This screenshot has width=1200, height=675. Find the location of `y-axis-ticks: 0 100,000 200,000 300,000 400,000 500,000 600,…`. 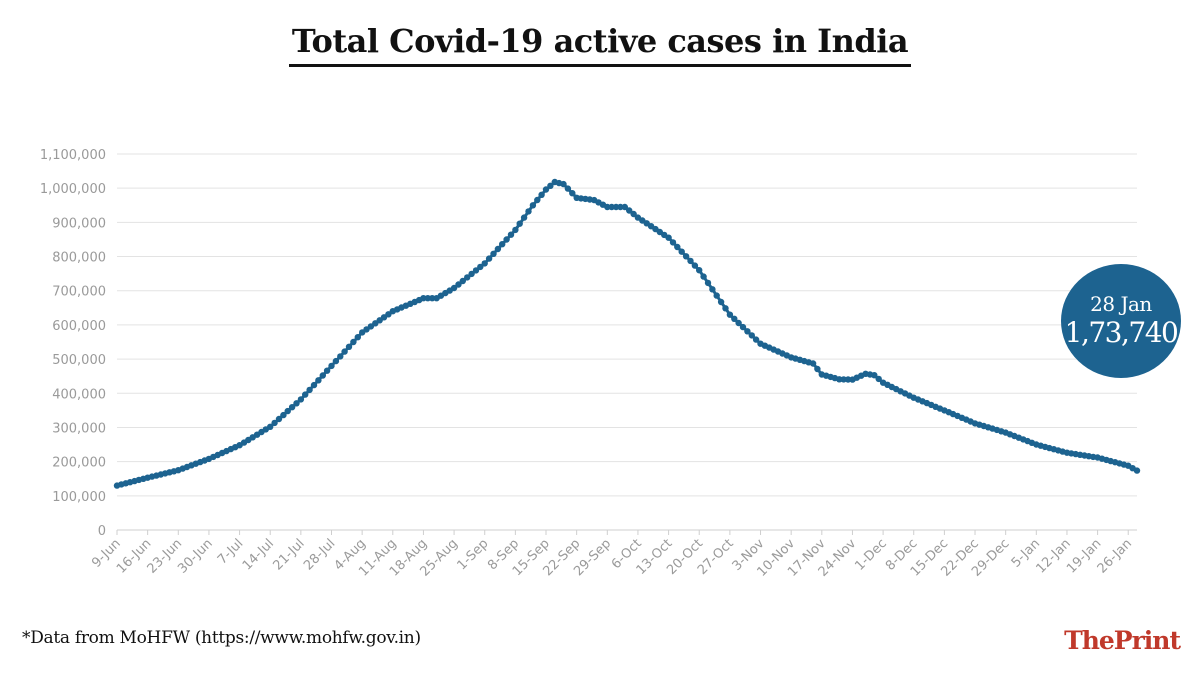

y-axis-ticks: 0 100,000 200,000 300,000 400,000 500,000 600,… is located at coordinates (73, 343).